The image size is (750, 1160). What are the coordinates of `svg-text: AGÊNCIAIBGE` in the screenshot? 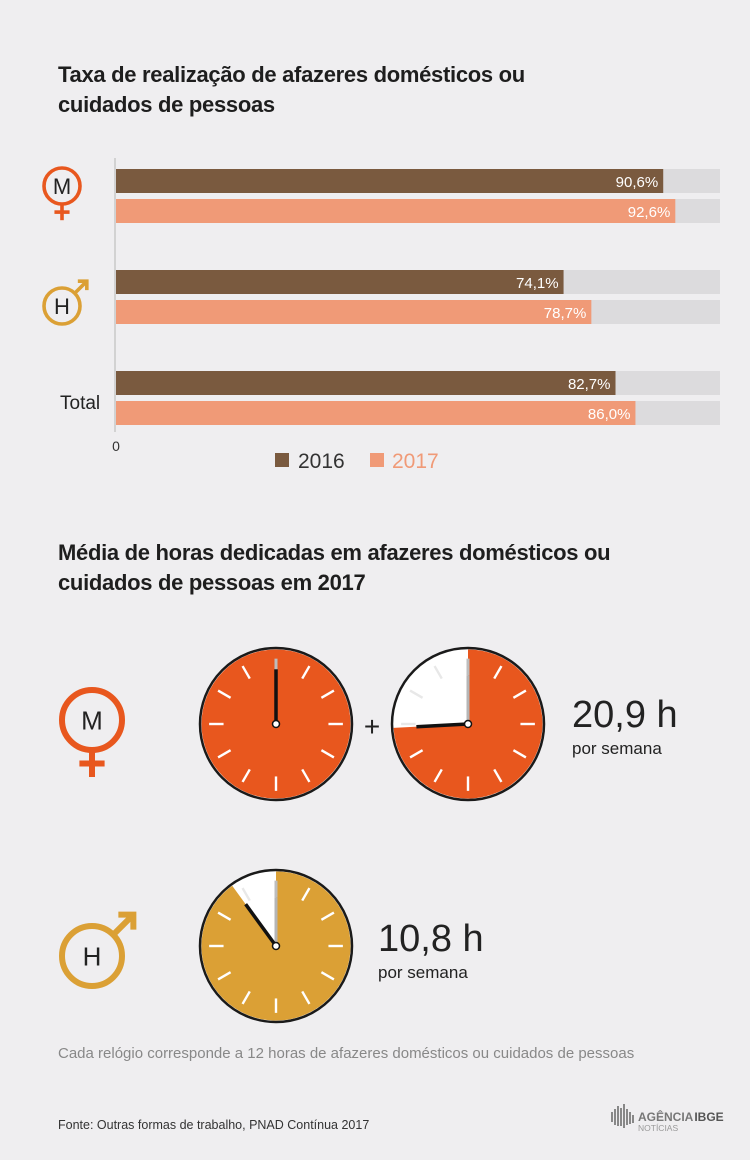 It's located at (681, 1116).